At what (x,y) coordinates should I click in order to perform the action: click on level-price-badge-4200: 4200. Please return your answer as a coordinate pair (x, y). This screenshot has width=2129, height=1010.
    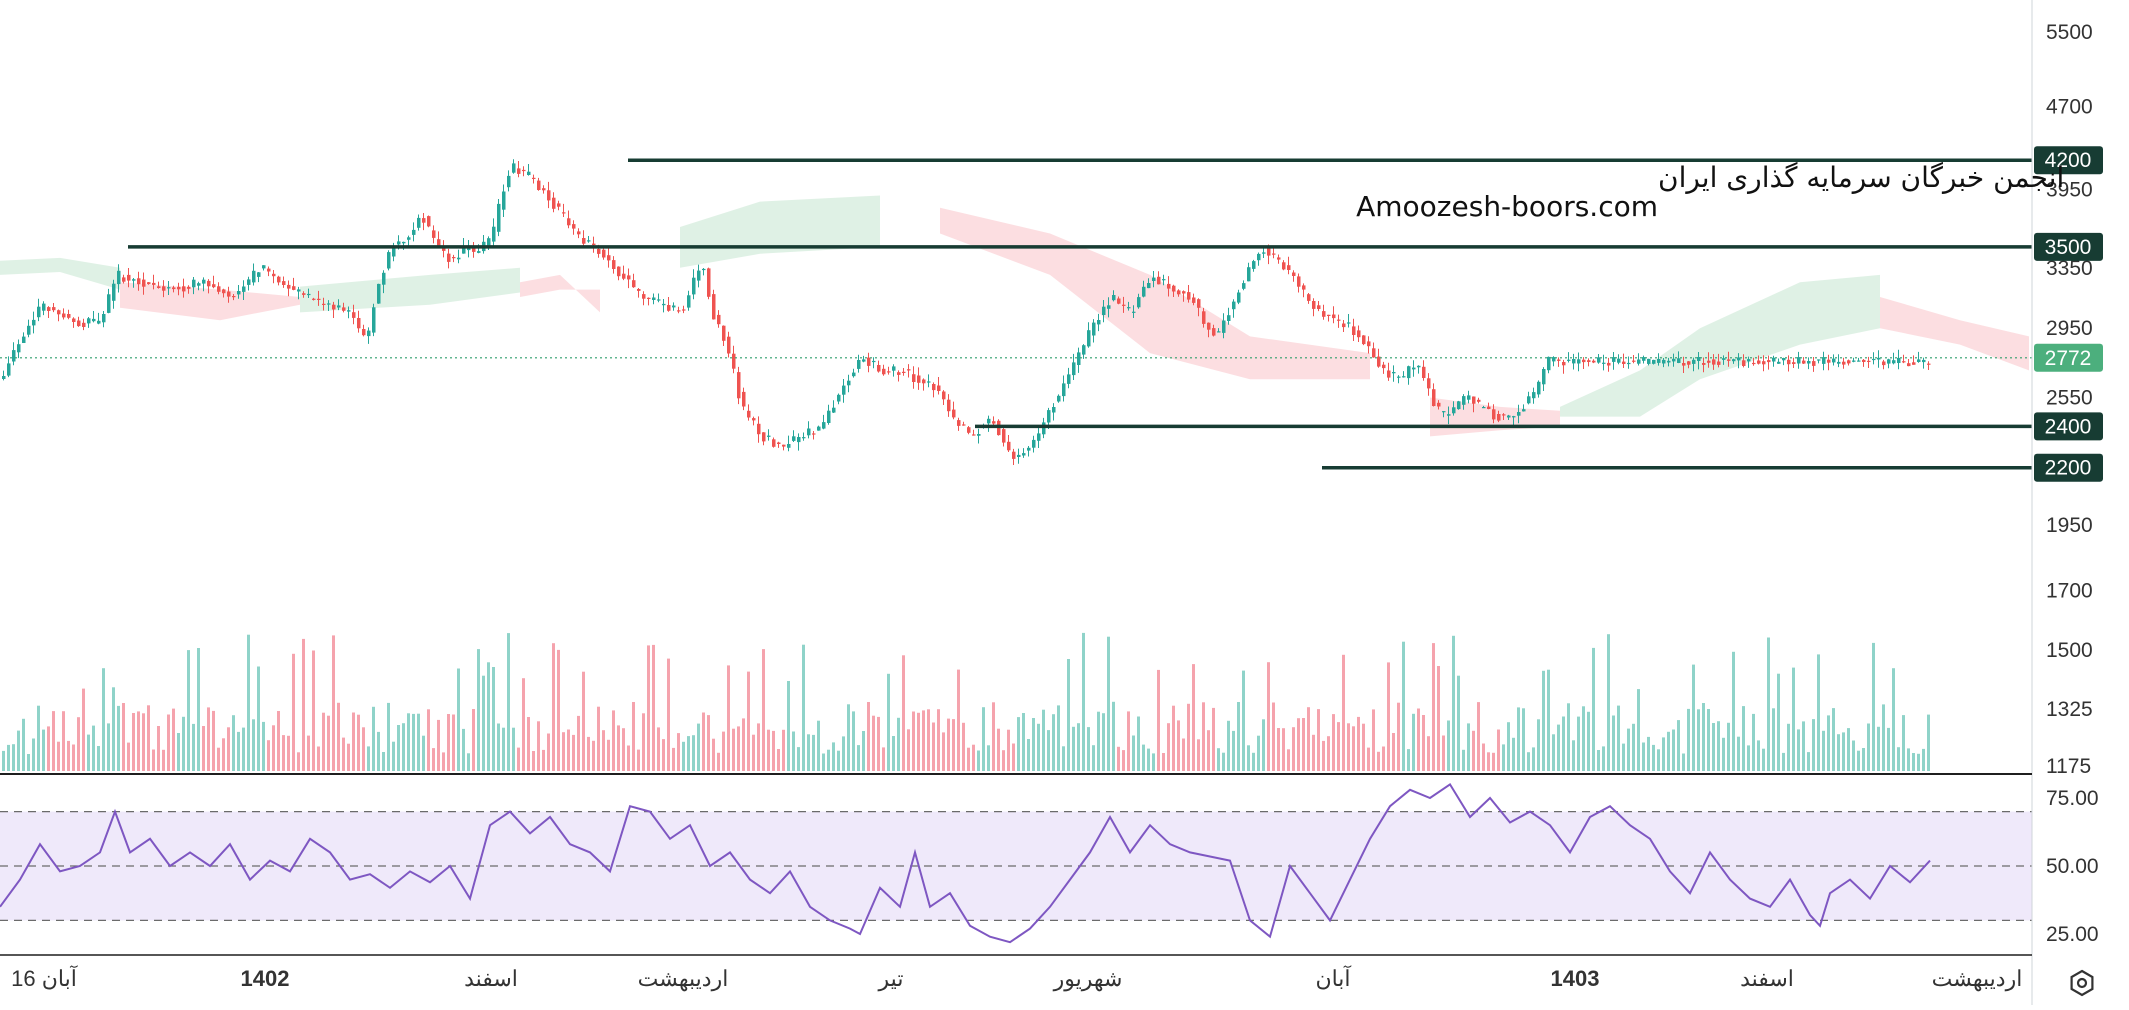
    Looking at the image, I should click on (2068, 160).